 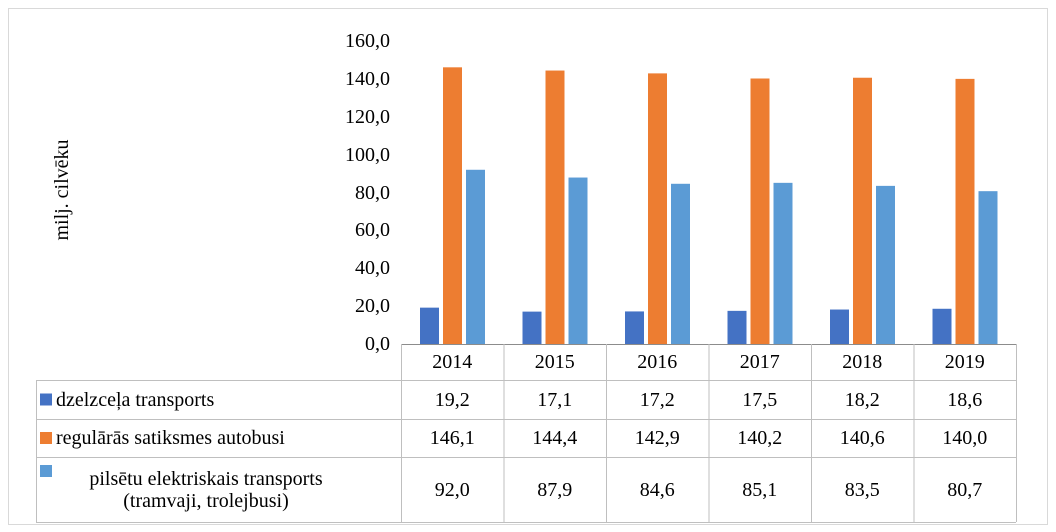 What do you see at coordinates (759, 362) in the screenshot?
I see `x-tick-label: 2017` at bounding box center [759, 362].